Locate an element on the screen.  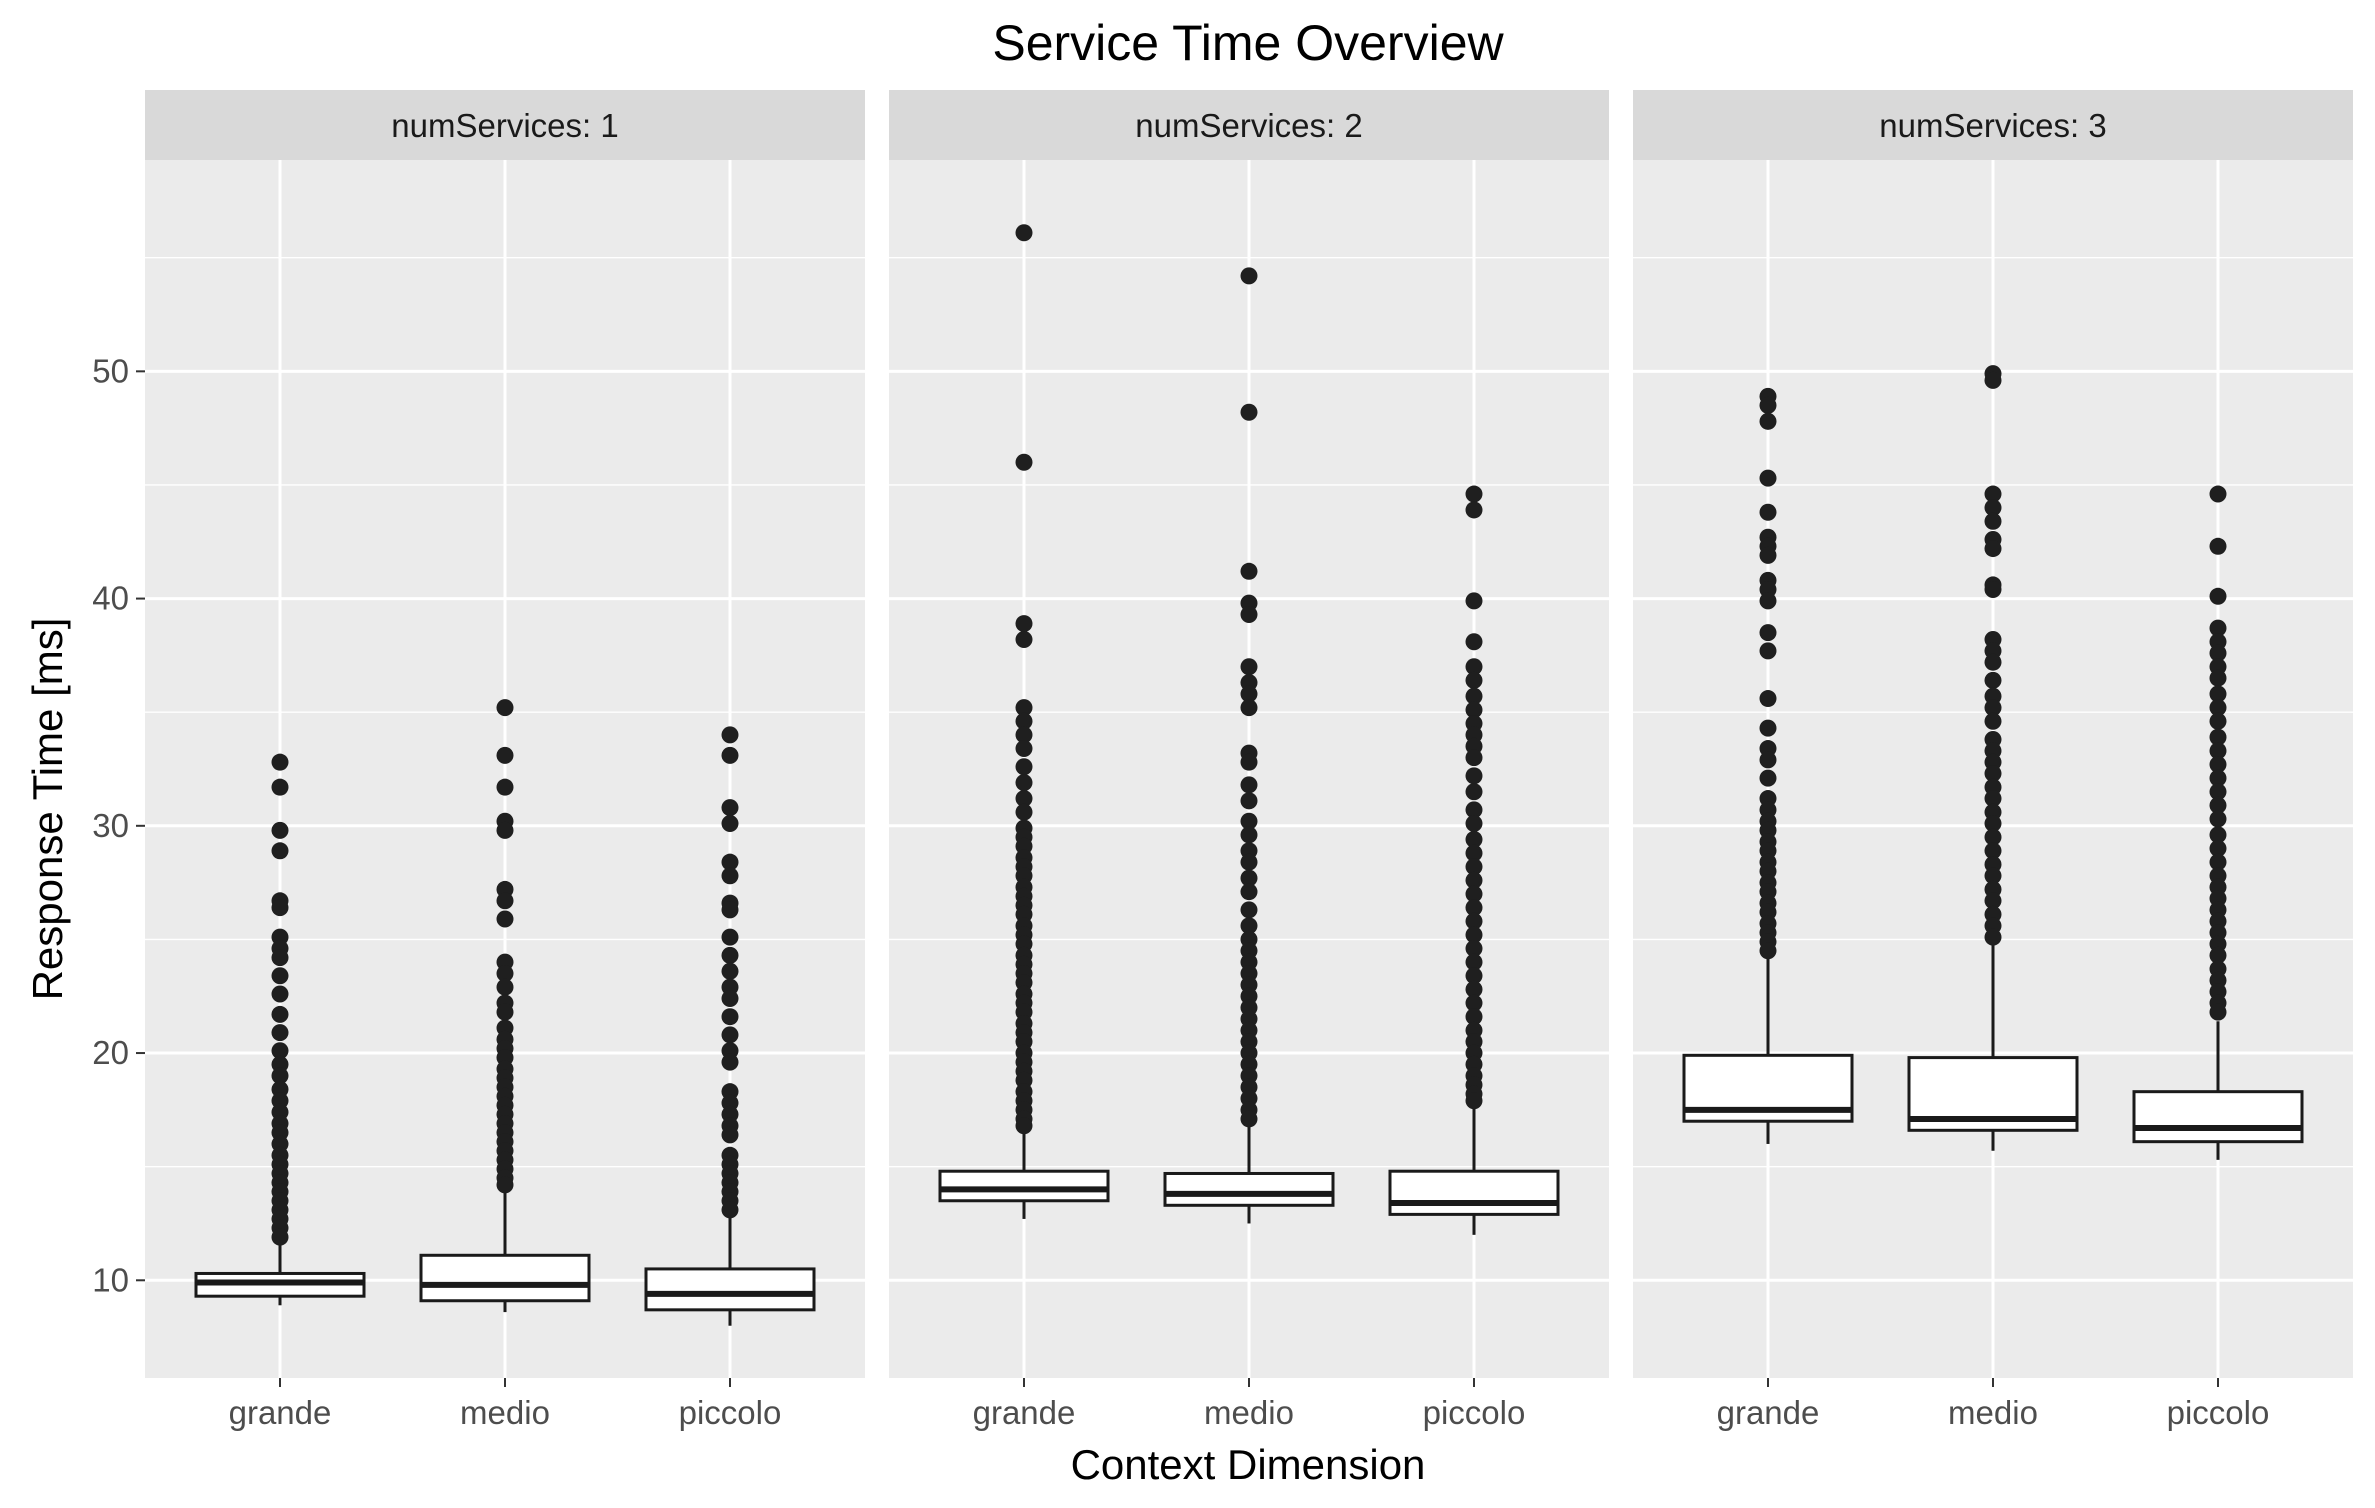
x-axis-title: Context Dimension is located at coordinates (1248, 1464).